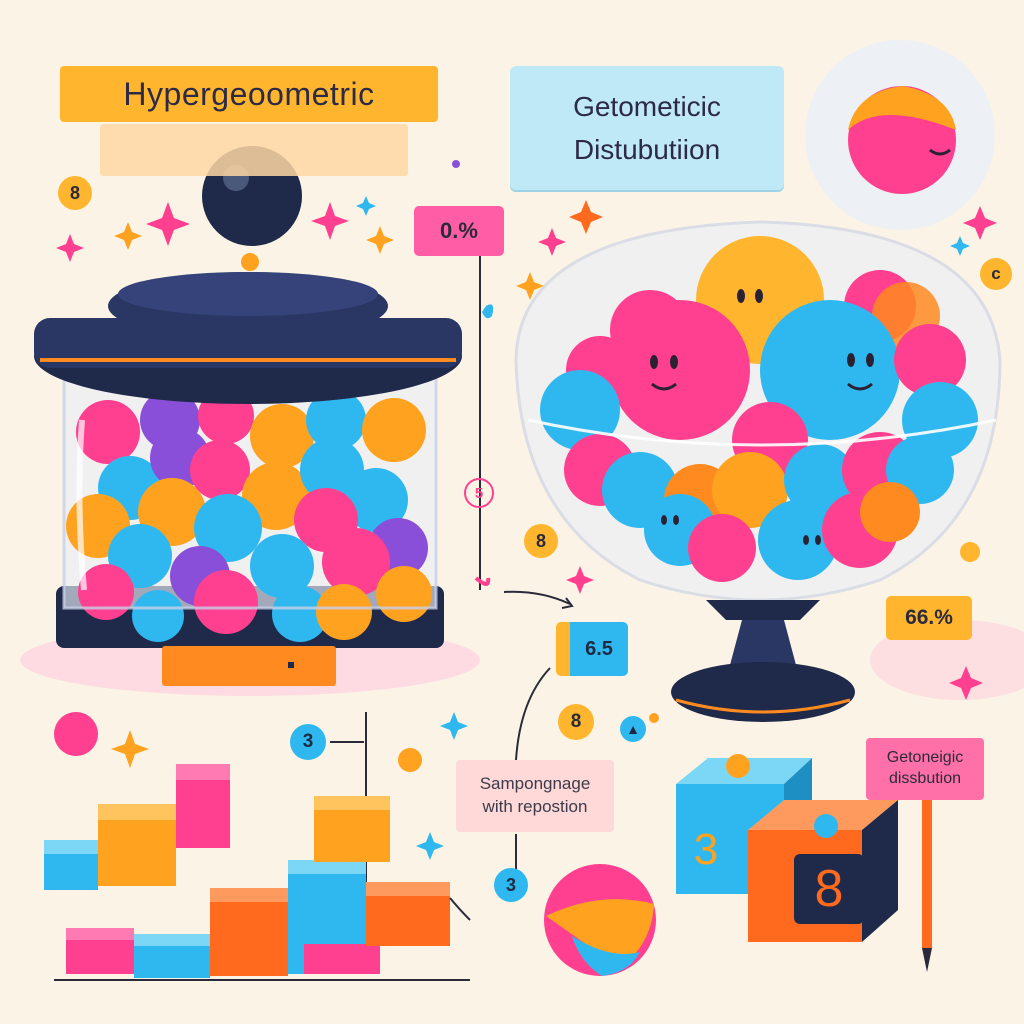 This screenshot has height=1024, width=1024. What do you see at coordinates (248, 328) in the screenshot?
I see `jar-lid` at bounding box center [248, 328].